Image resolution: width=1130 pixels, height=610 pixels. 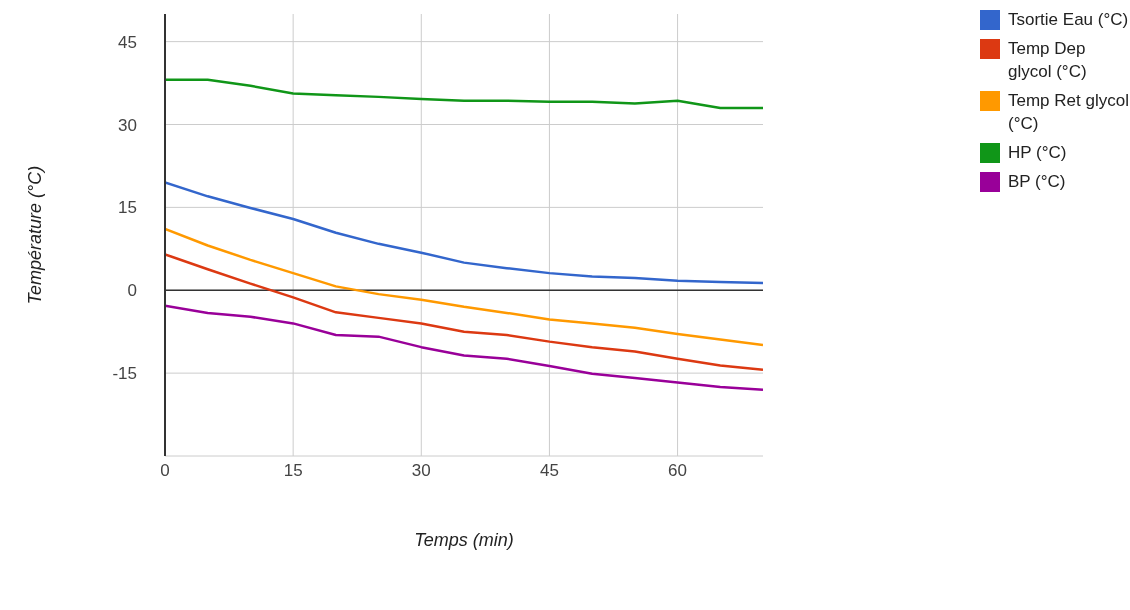 I want to click on x-tick-label: 45, so click(x=549, y=471).